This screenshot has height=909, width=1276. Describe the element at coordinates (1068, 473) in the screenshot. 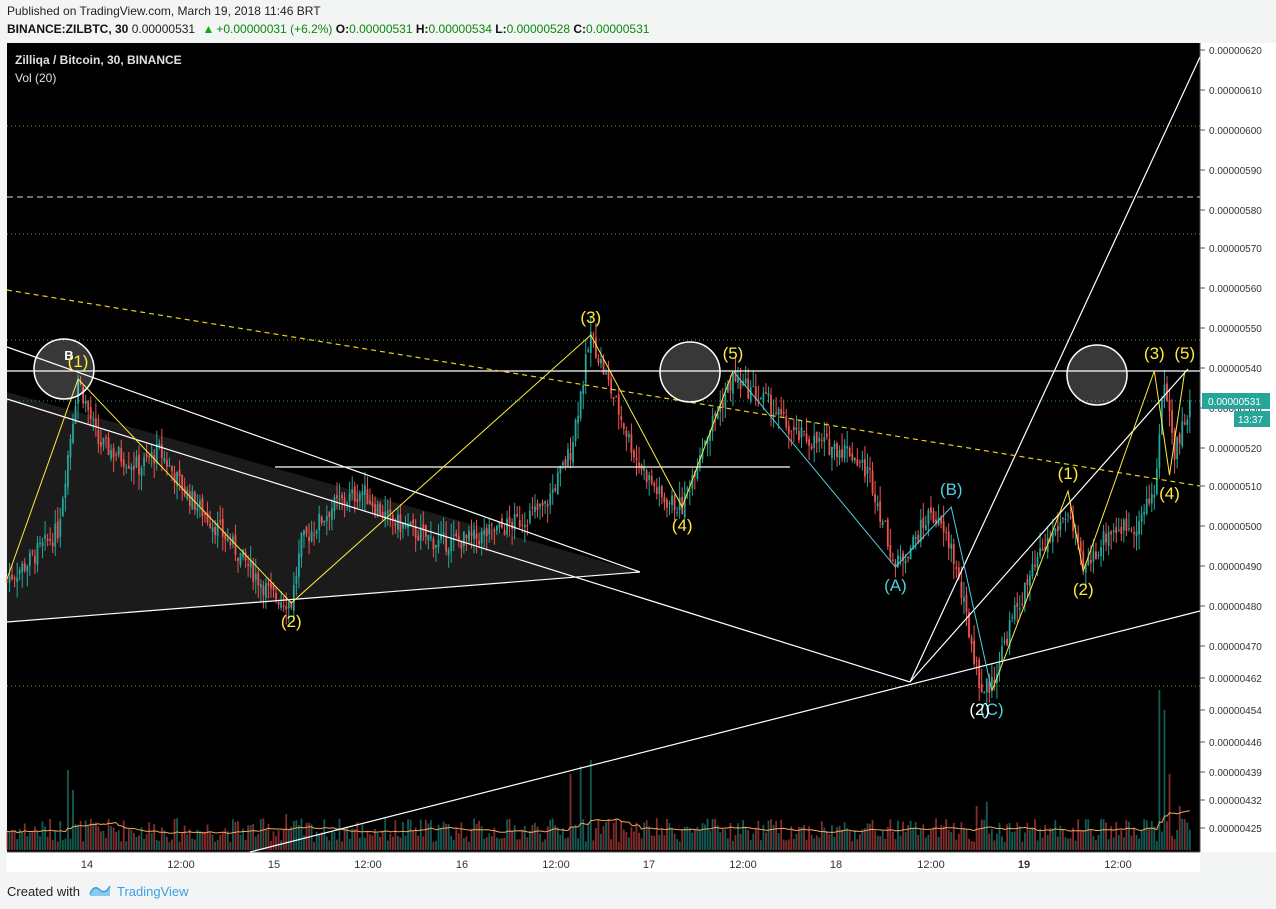

I see `wave-label: (1)` at that location.